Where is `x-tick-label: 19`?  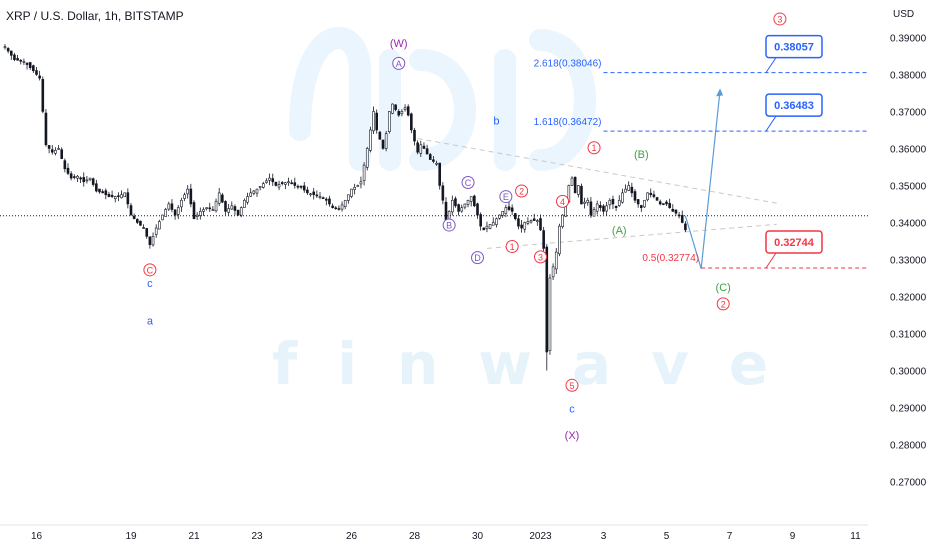
x-tick-label: 19 is located at coordinates (131, 536).